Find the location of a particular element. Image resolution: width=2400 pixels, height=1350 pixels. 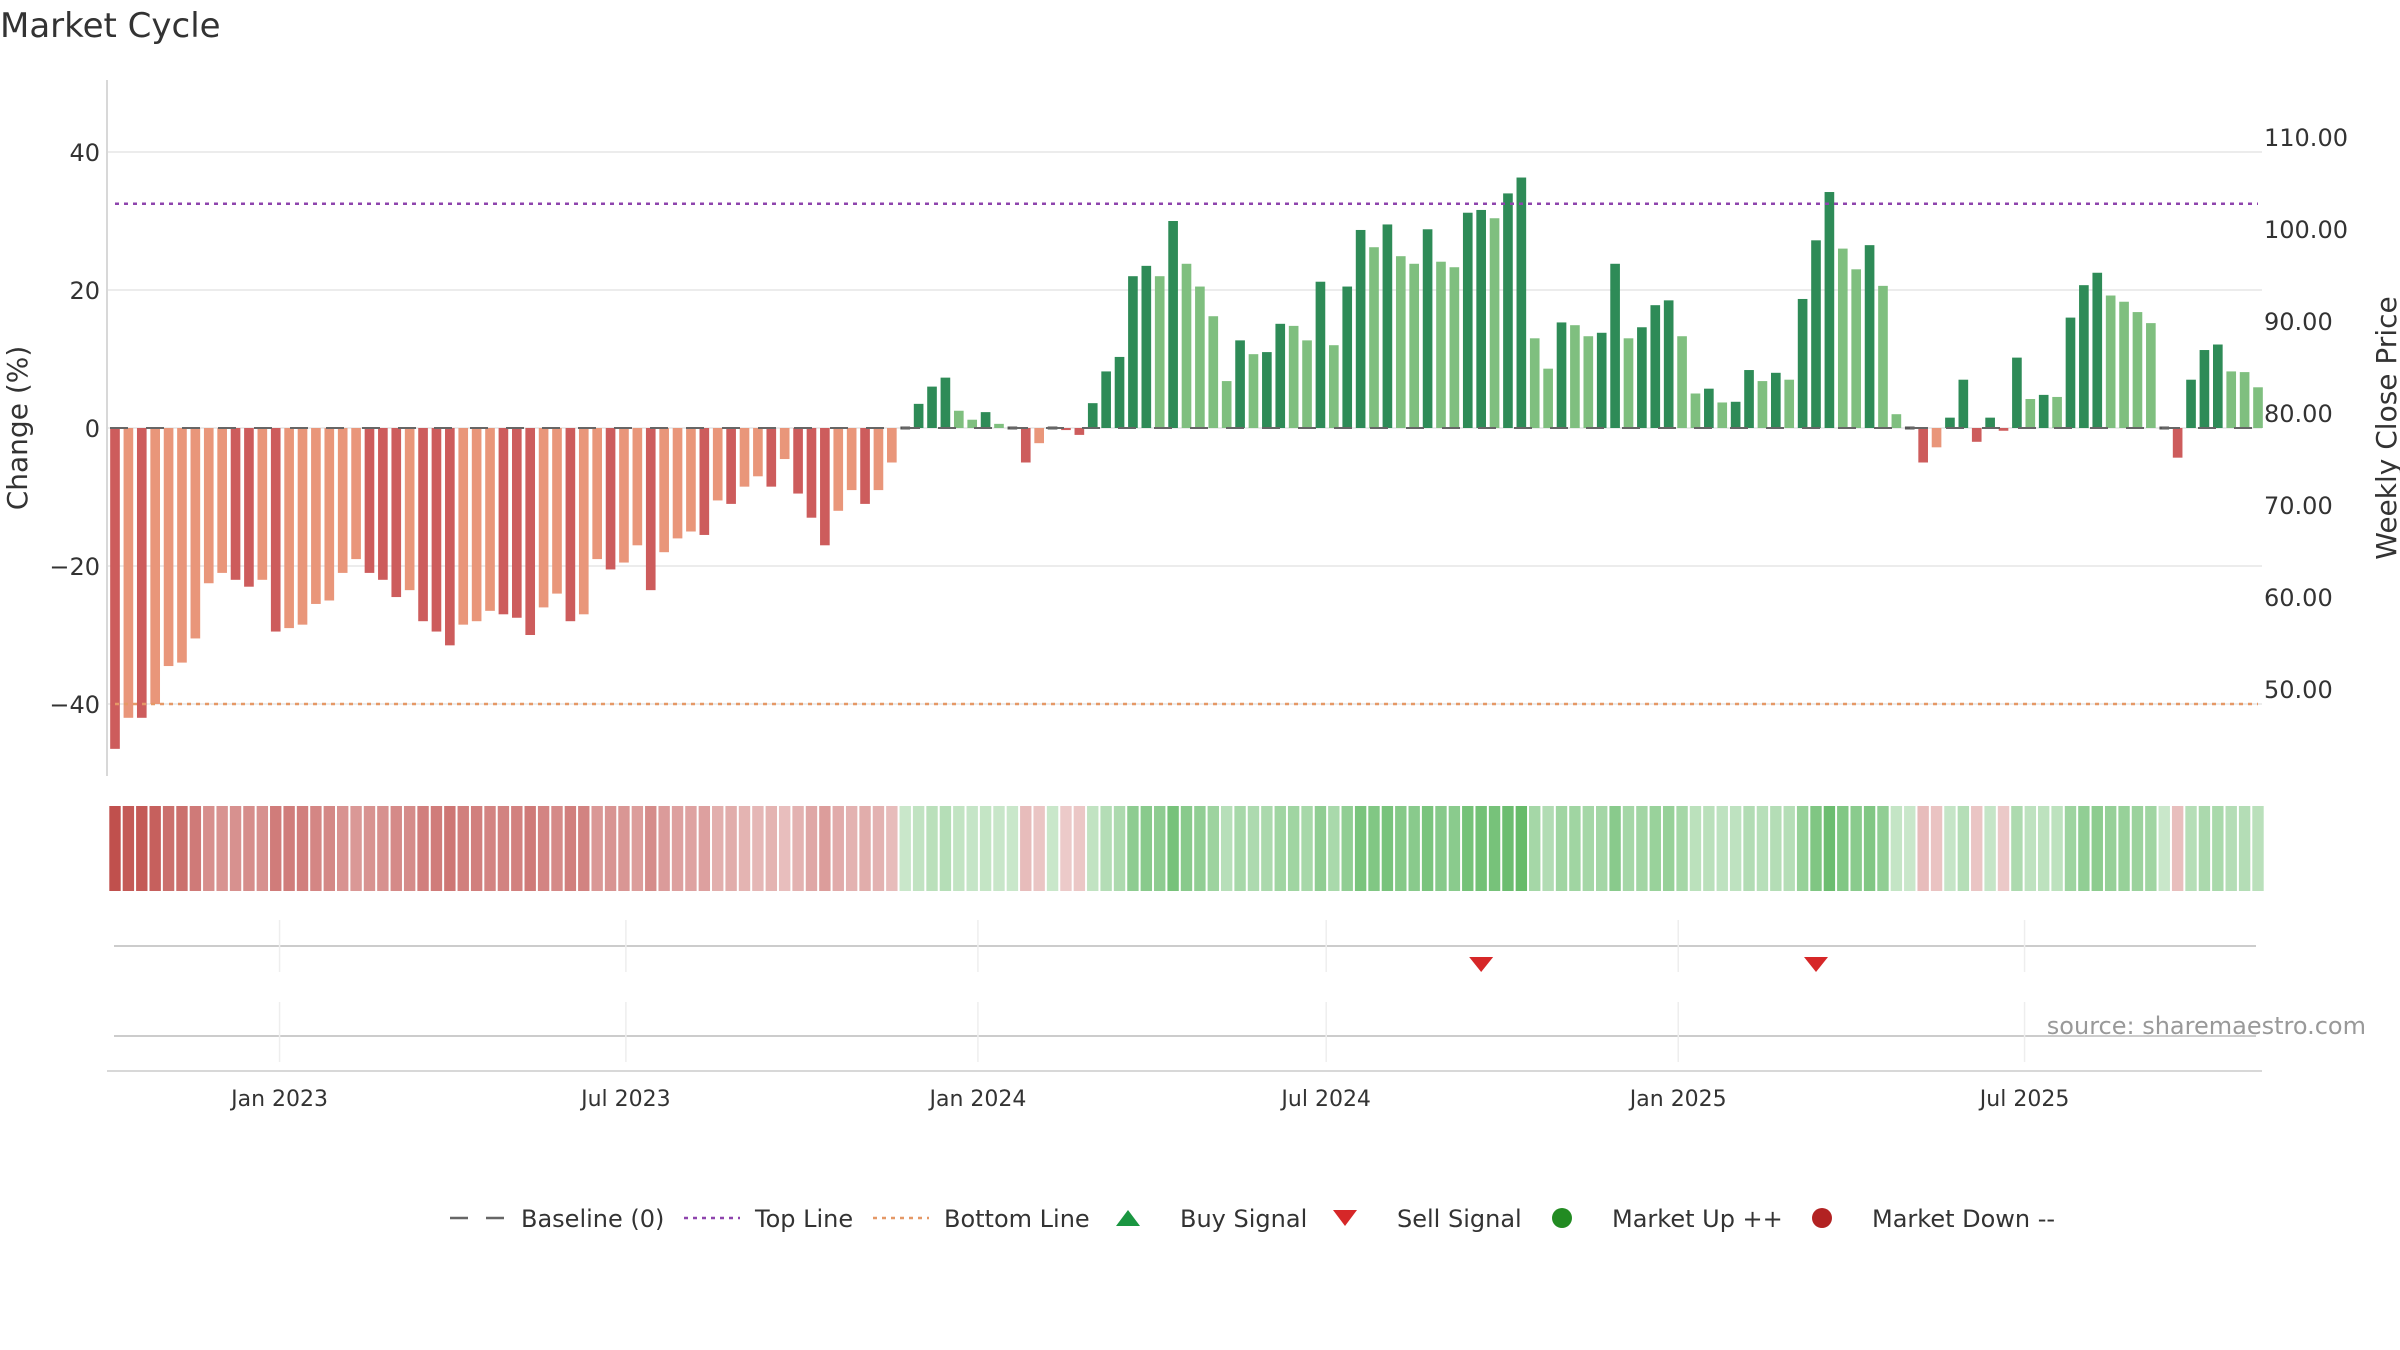

y-tick-label: −40 is located at coordinates (74, 705).